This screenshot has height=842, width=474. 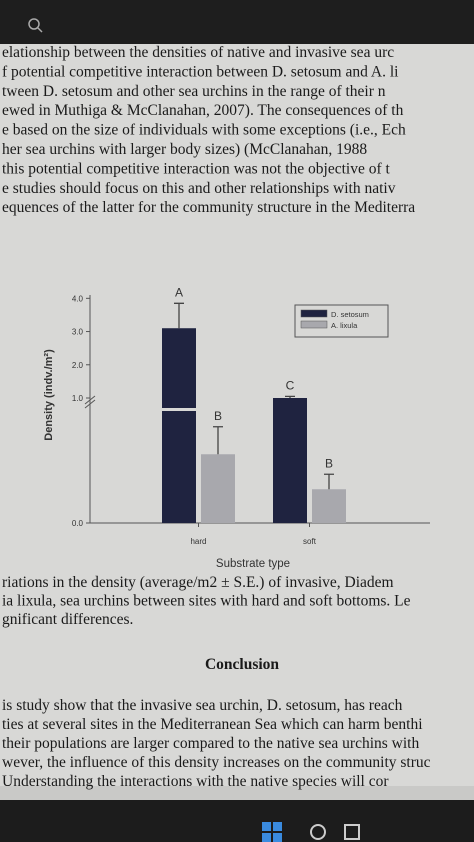 What do you see at coordinates (49, 395) in the screenshot?
I see `y-axis-label: Density (indv./m²)` at bounding box center [49, 395].